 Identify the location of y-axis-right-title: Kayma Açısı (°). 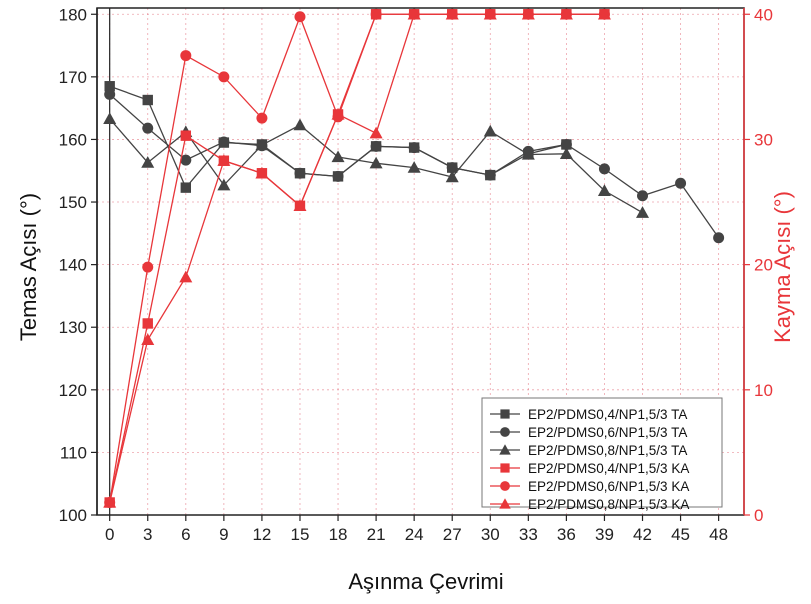
(782, 267).